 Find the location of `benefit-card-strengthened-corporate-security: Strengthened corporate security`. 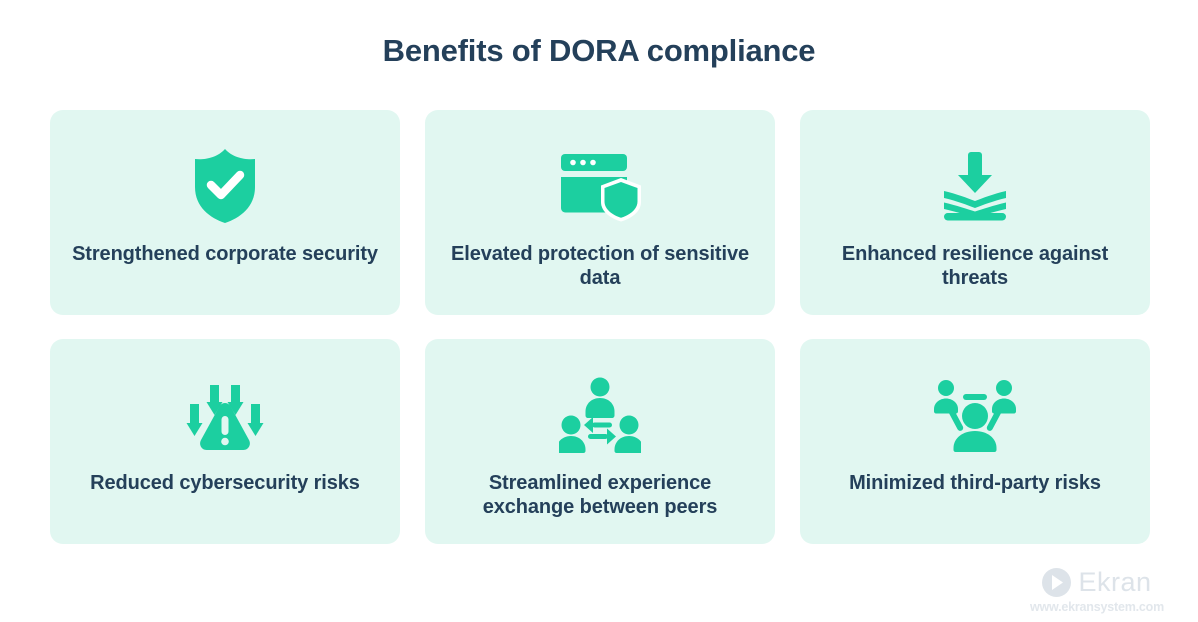

benefit-card-strengthened-corporate-security: Strengthened corporate security is located at coordinates (225, 212).